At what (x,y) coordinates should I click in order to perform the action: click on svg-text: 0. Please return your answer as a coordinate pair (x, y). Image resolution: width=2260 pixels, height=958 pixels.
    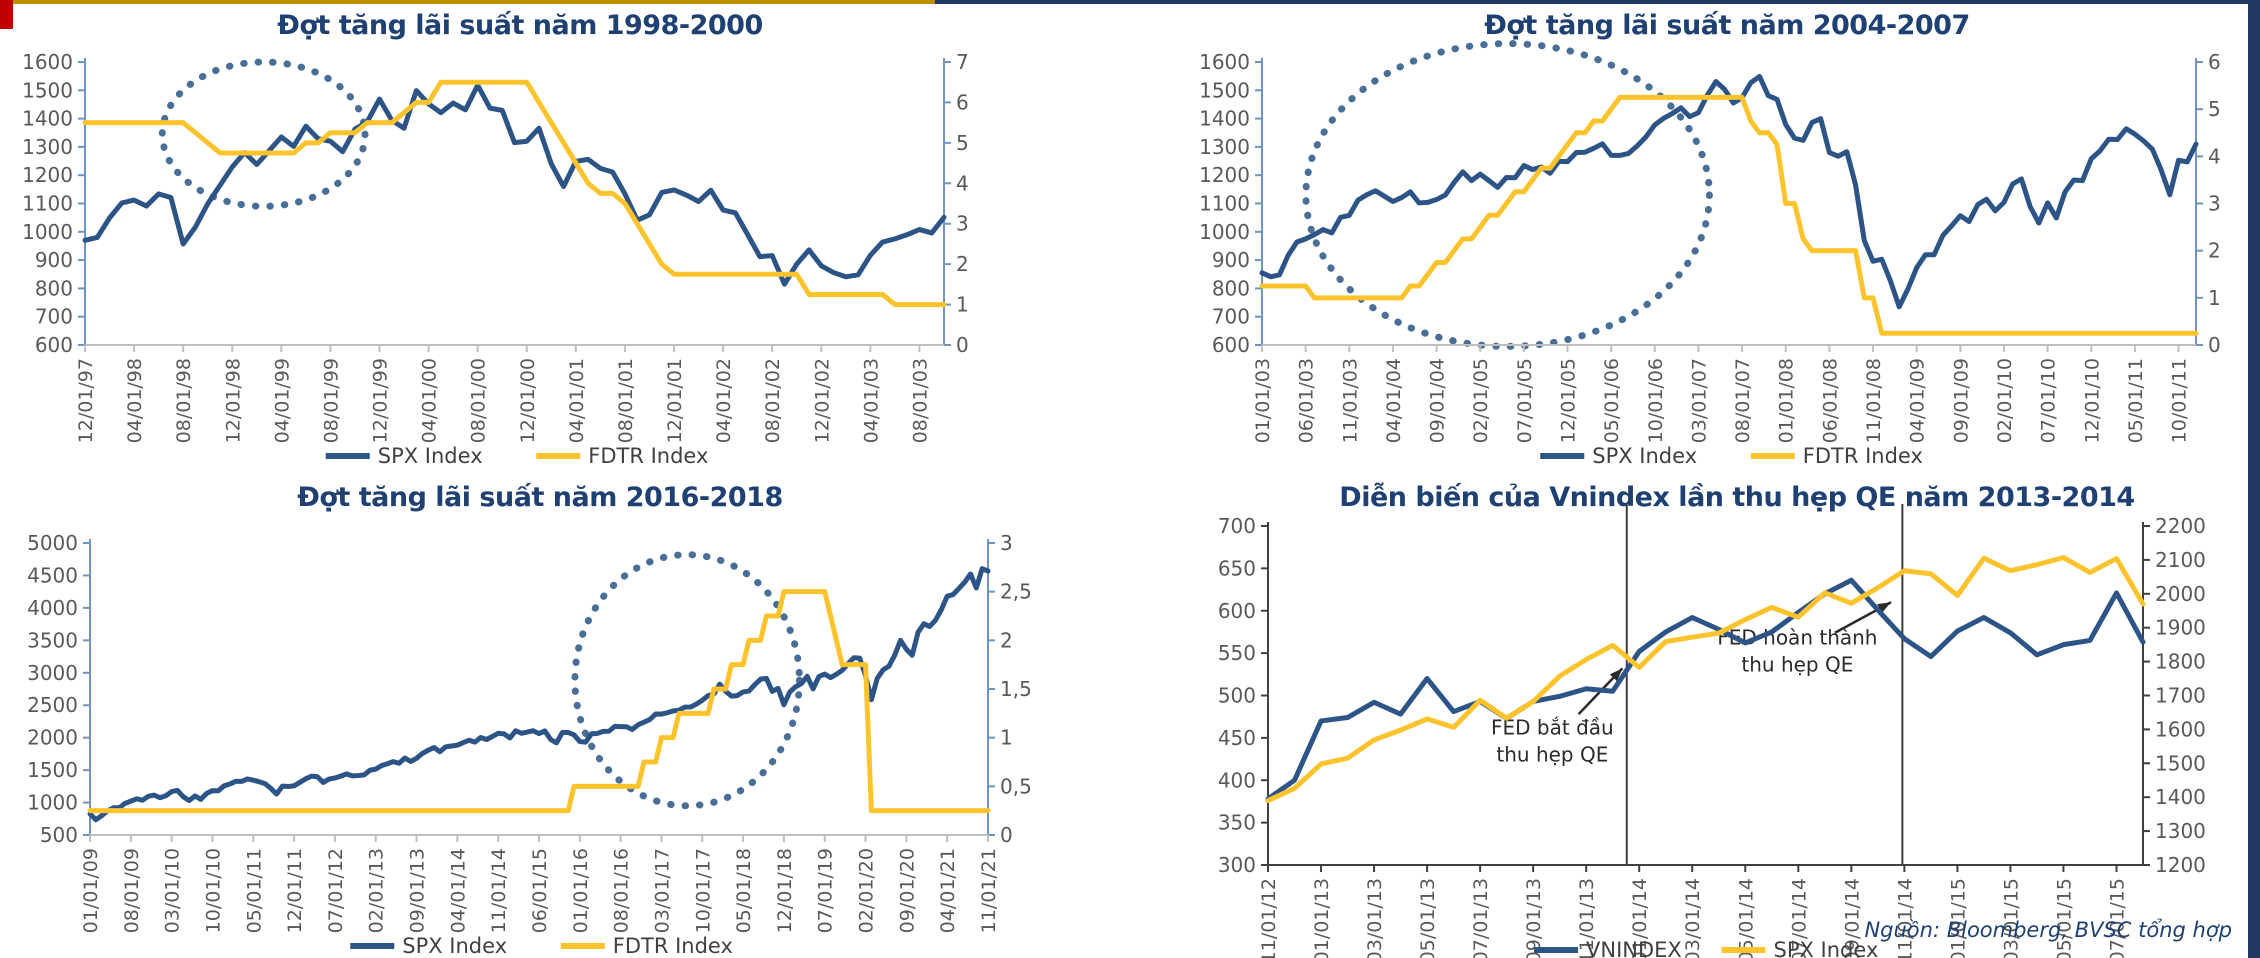
    Looking at the image, I should click on (962, 345).